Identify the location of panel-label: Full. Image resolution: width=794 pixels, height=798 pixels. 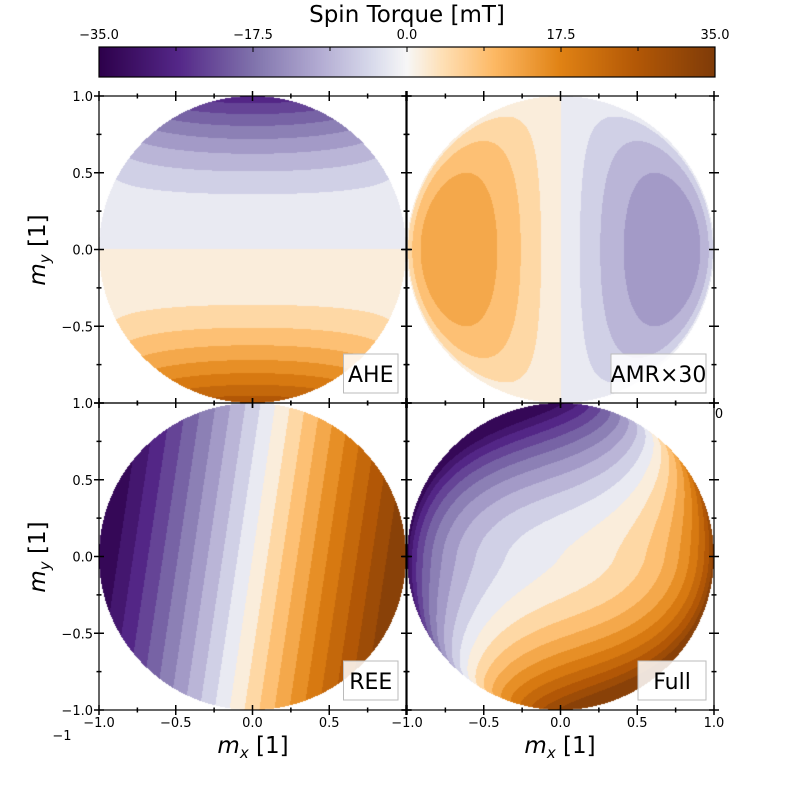
(672, 682).